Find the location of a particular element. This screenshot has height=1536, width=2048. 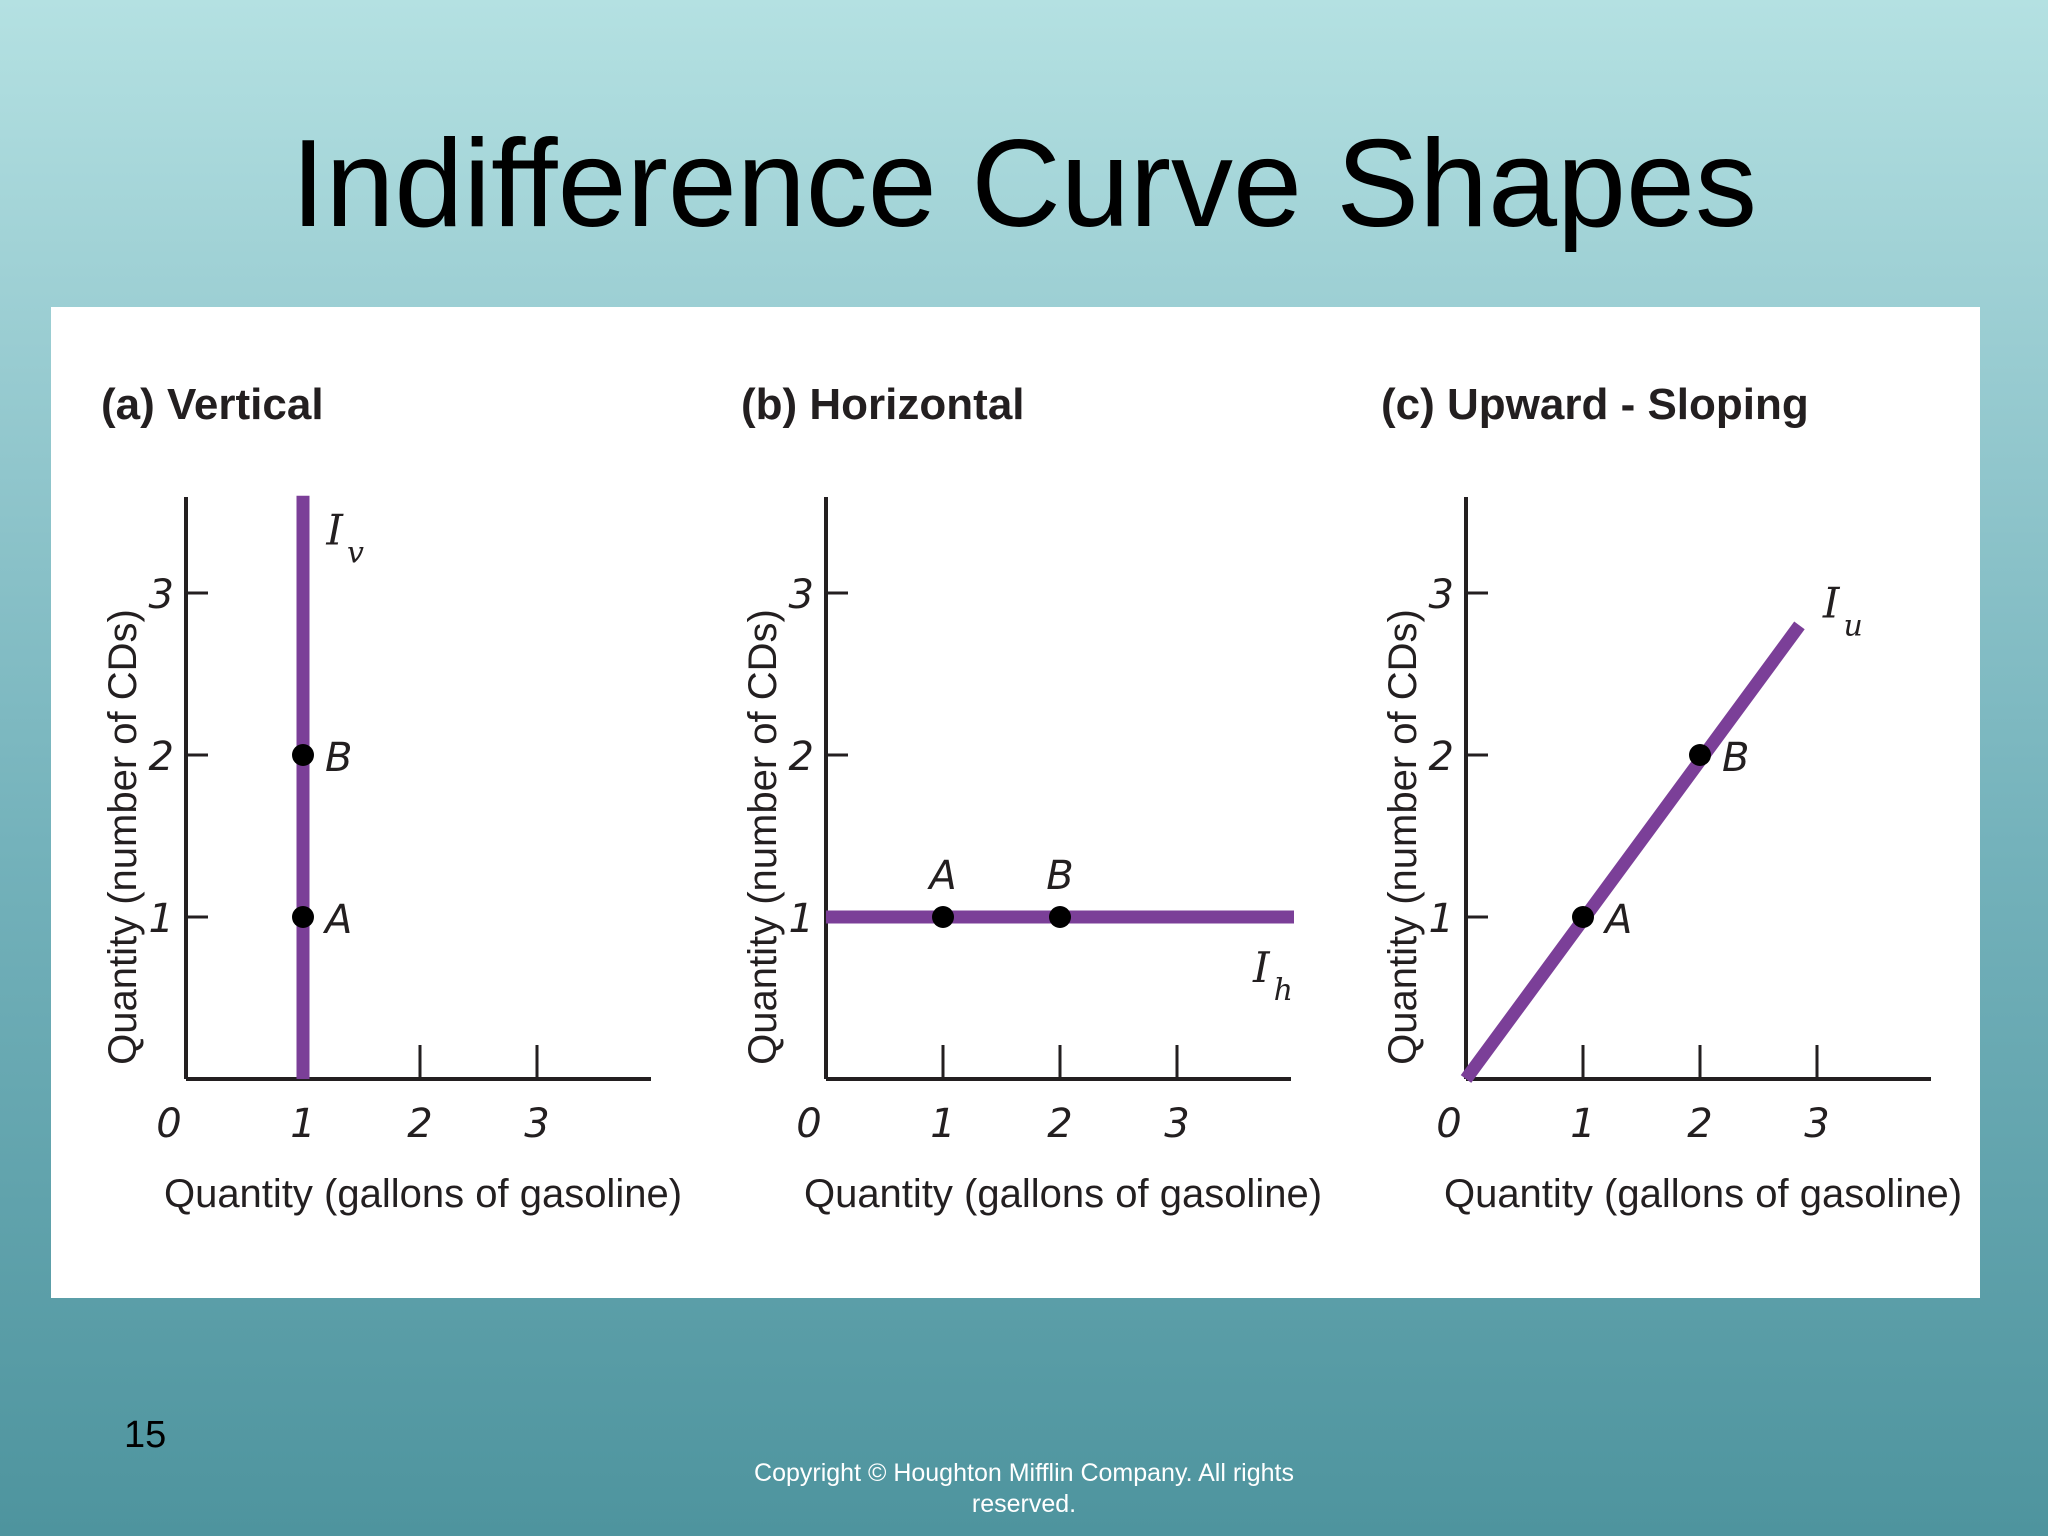

chart-title: (b) Horizontal is located at coordinates (883, 404).